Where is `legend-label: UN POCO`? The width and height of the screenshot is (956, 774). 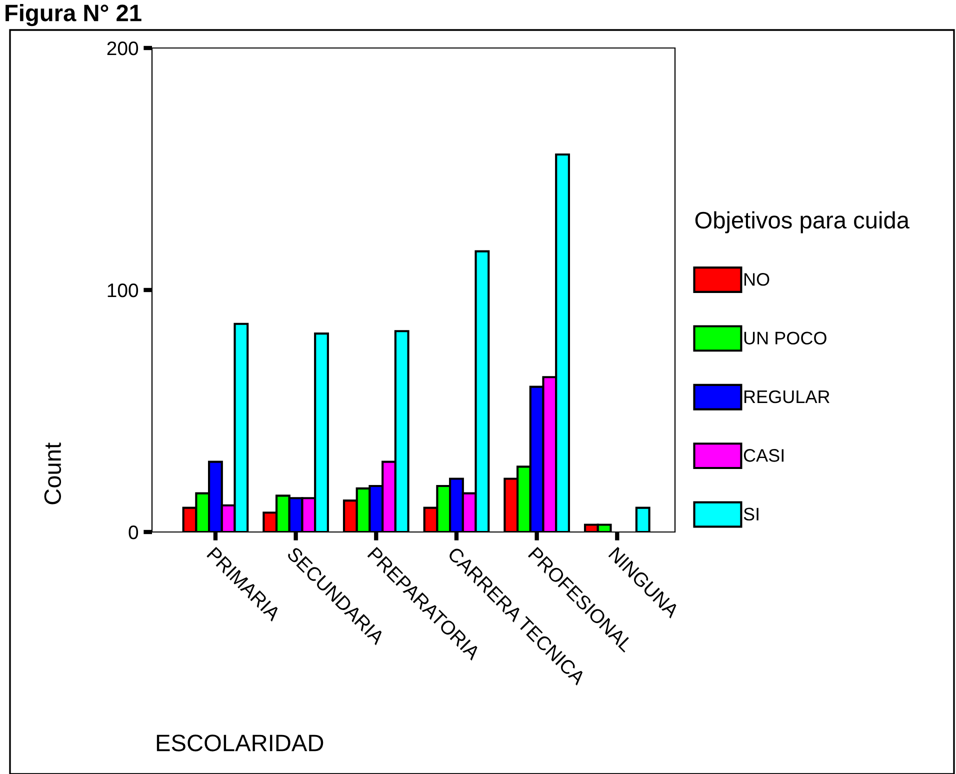
legend-label: UN POCO is located at coordinates (785, 338).